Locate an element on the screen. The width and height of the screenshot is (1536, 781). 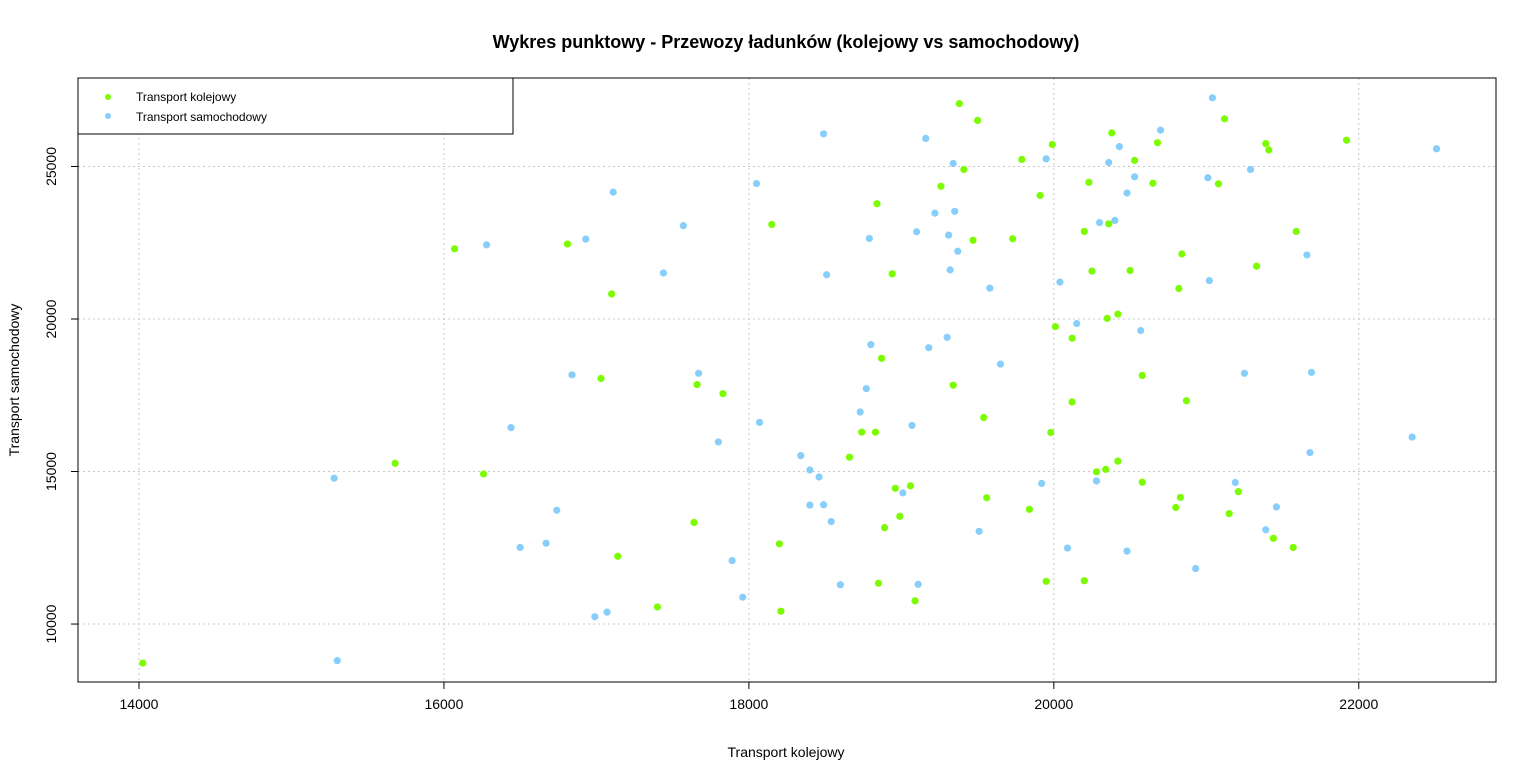
x-tick-label: 18000 is located at coordinates (748, 704).